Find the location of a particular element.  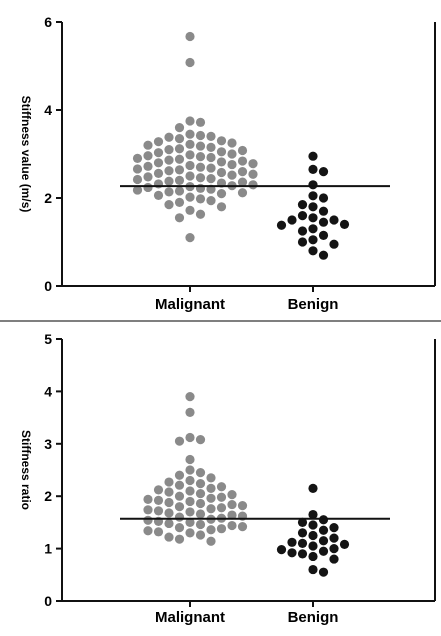

x-tick-label: Malignant is located at coordinates (190, 304).